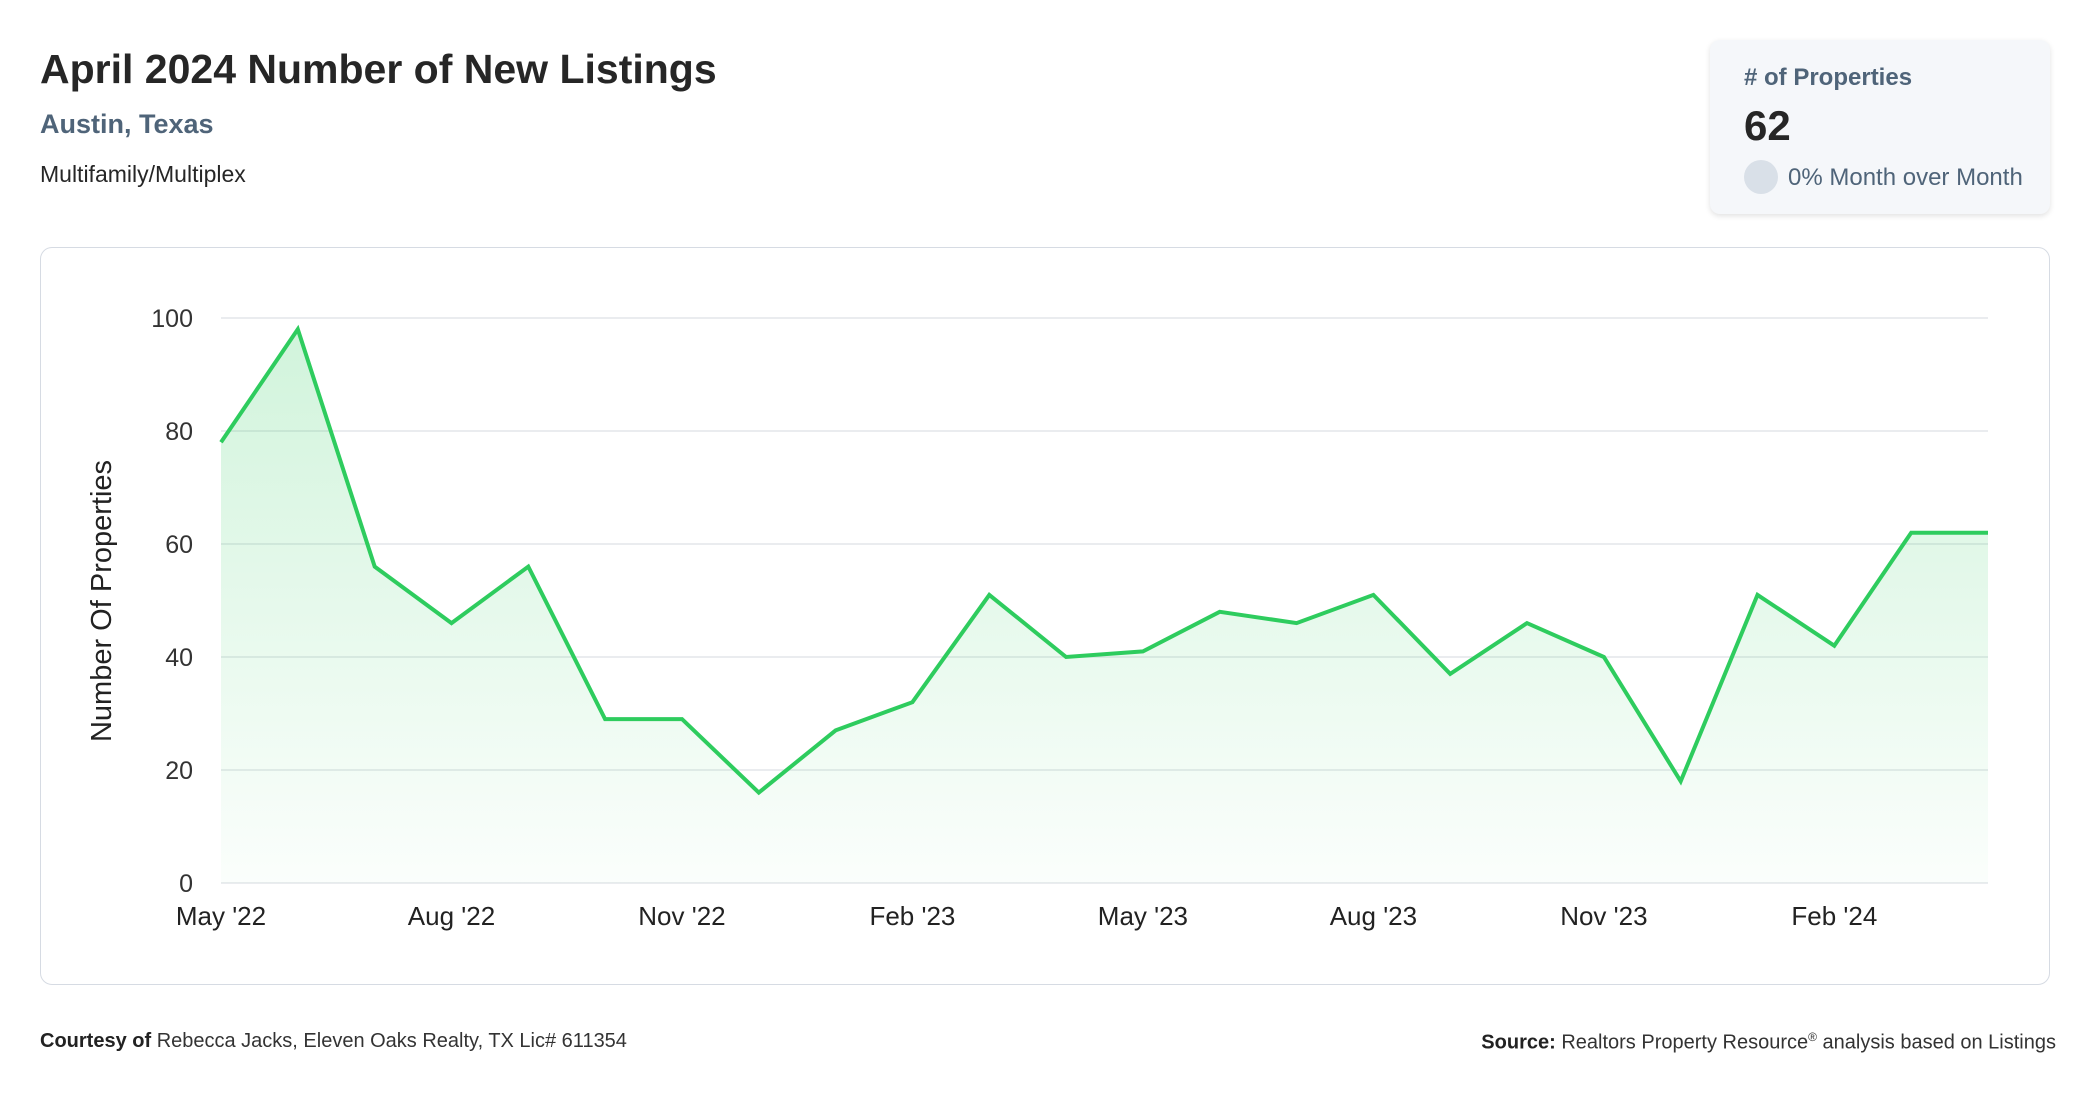  Describe the element at coordinates (1880, 127) in the screenshot. I see `kpi-card: # of Properties 62 0% Month over Month` at that location.